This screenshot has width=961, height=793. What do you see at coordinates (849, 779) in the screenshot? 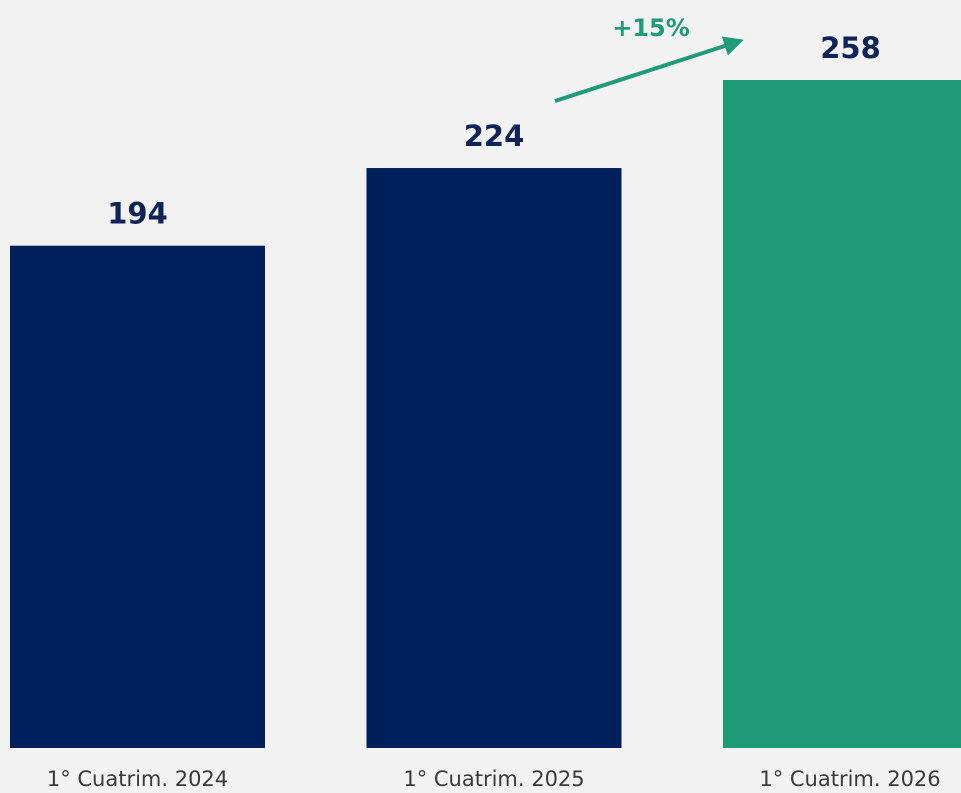
I see `x-tick-label: 1° Cuatrim. 2026` at bounding box center [849, 779].